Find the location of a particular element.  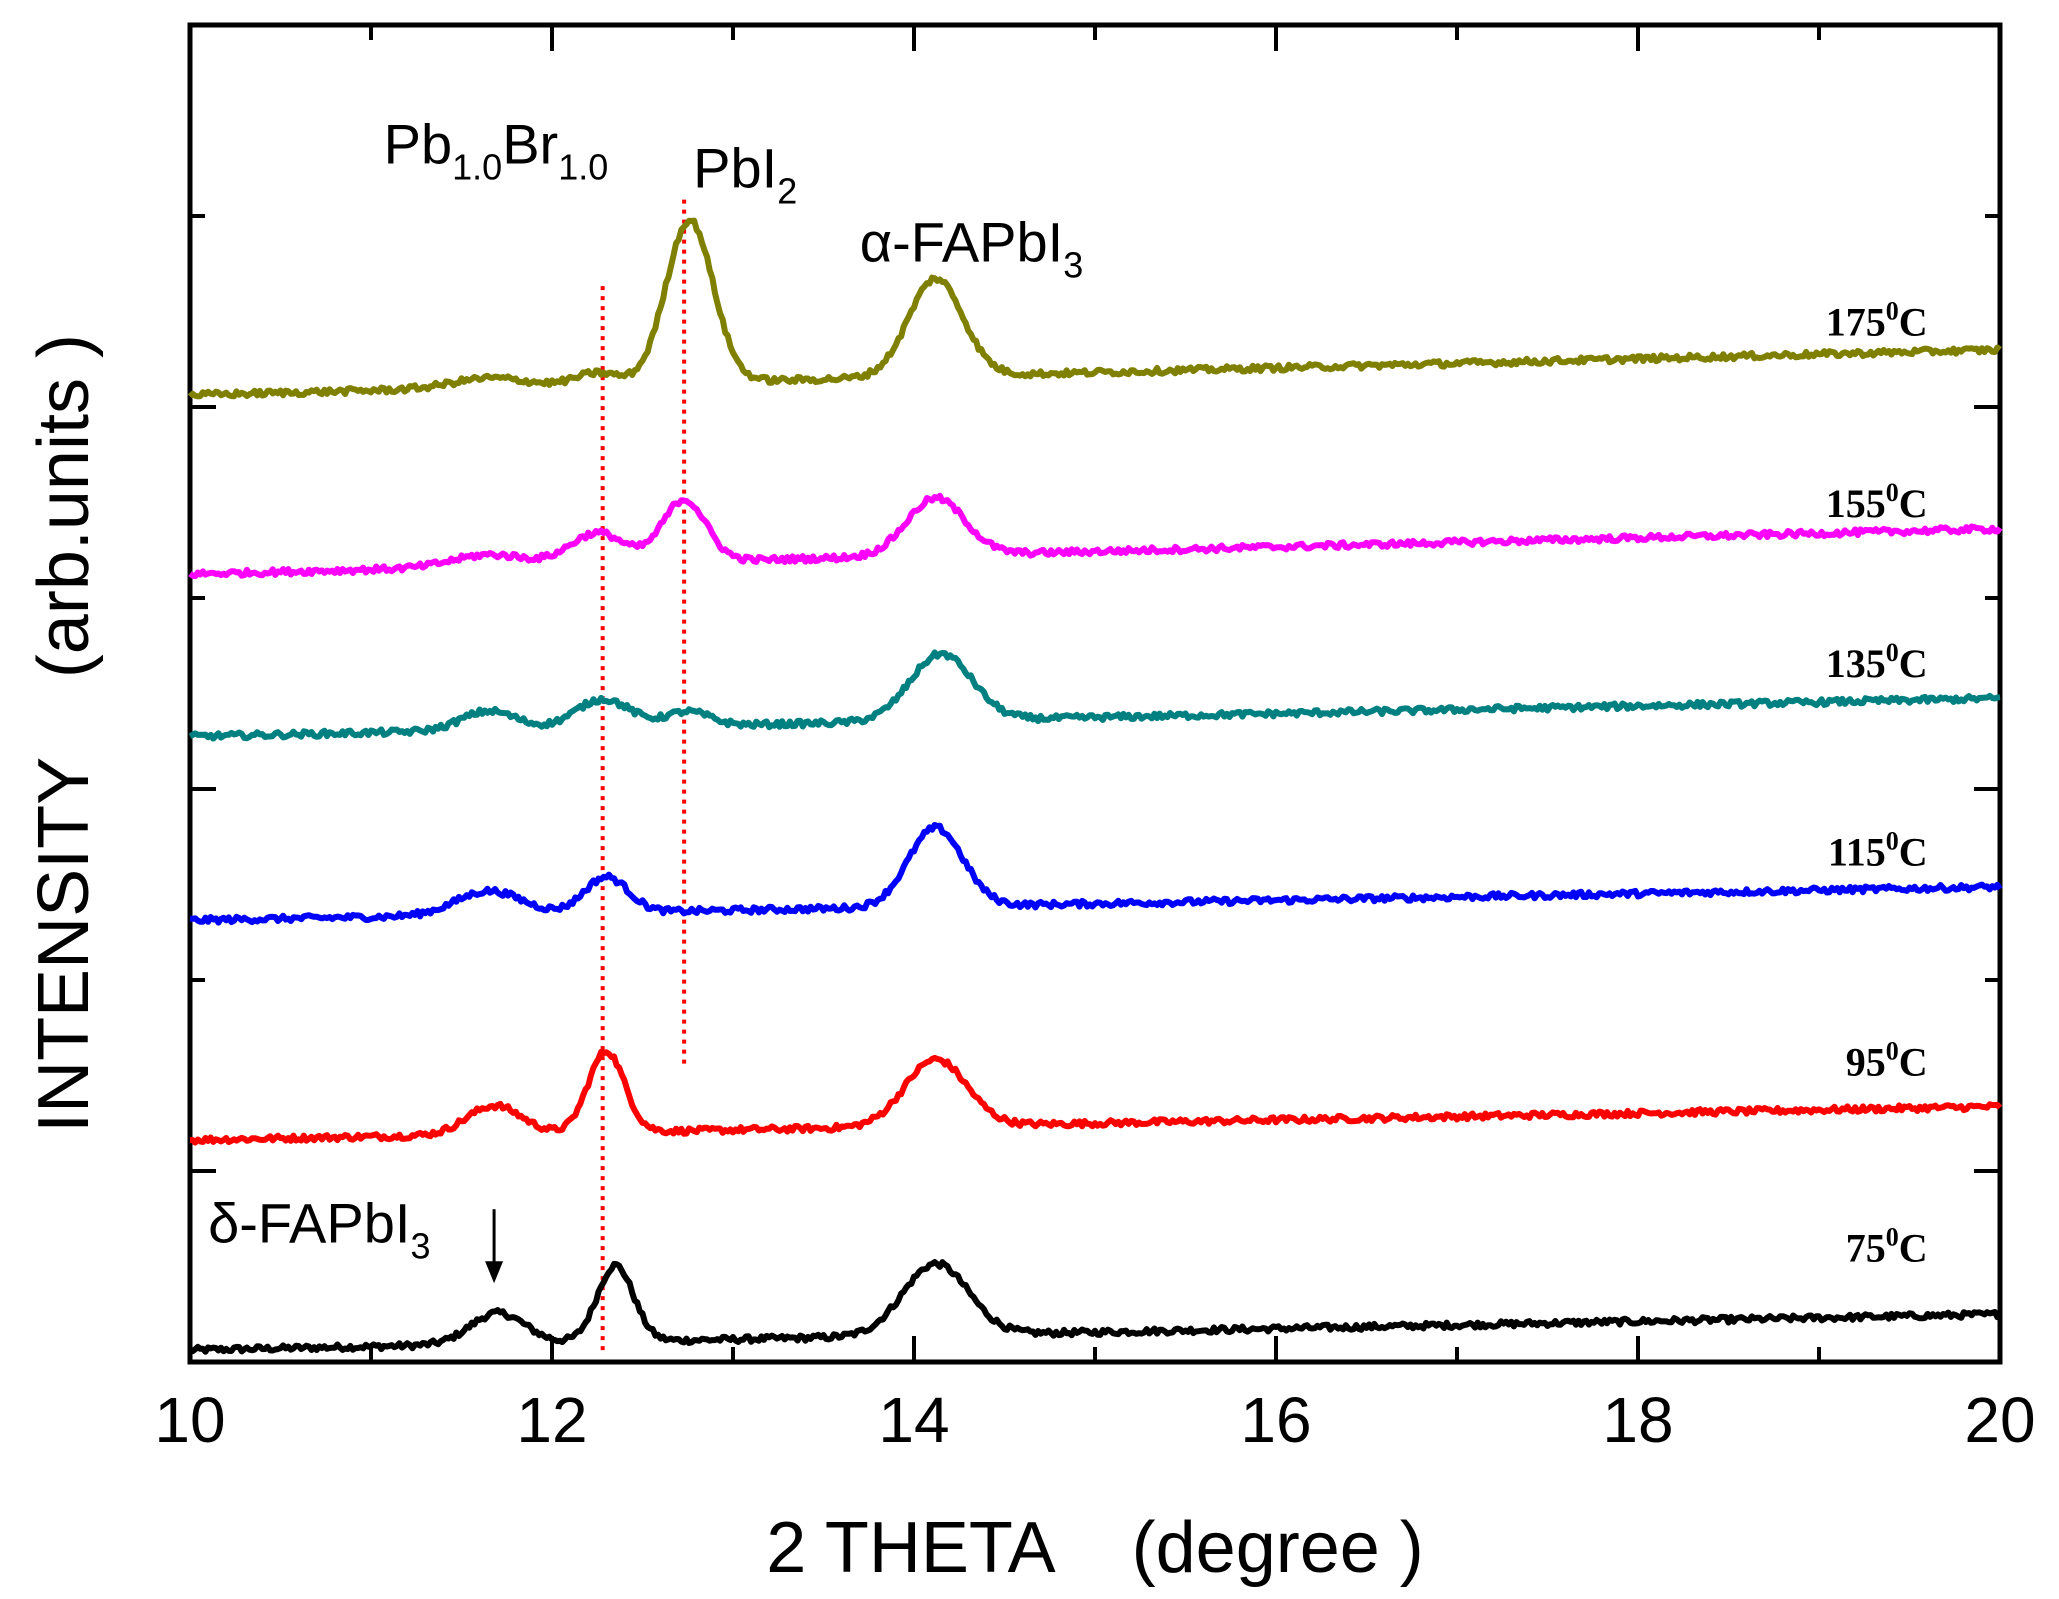

series-line-135C is located at coordinates (1094, 695).